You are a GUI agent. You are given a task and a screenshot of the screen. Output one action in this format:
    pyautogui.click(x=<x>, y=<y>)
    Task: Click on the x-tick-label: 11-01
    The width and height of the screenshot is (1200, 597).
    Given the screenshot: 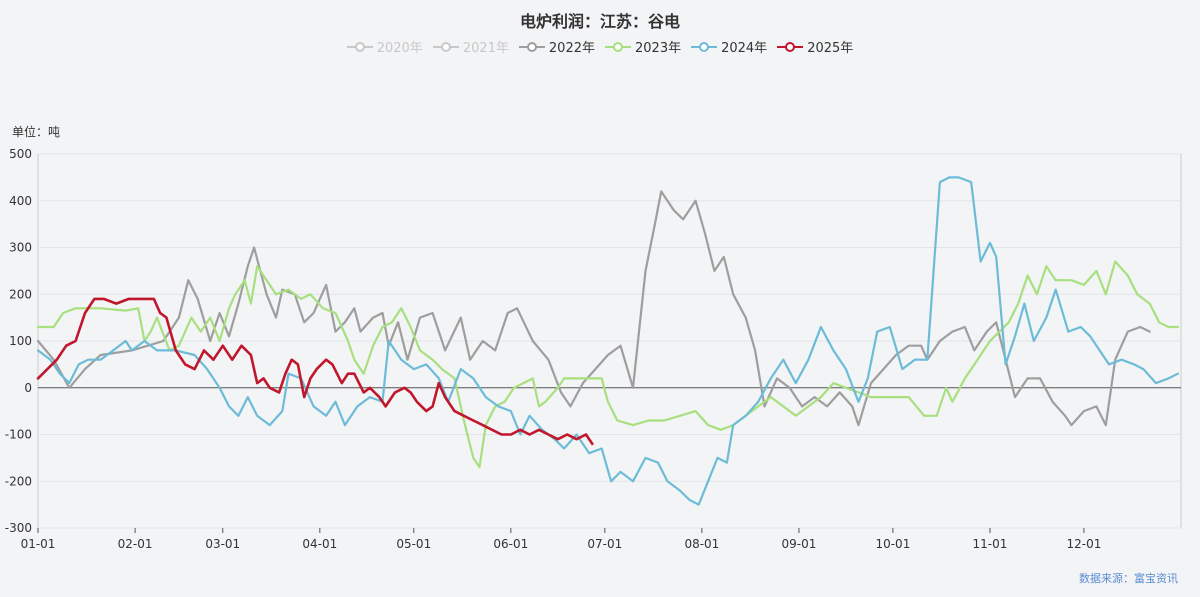 What is the action you would take?
    pyautogui.click(x=990, y=544)
    